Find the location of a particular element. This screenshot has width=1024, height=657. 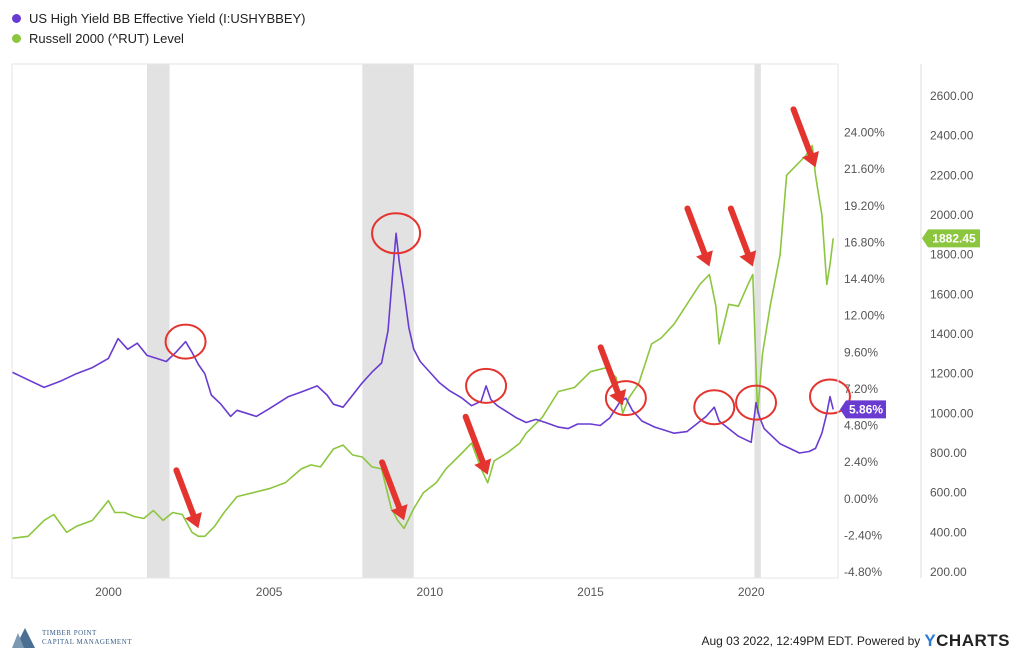

x-axis: 2000 2005 2010 2015 2020 is located at coordinates (430, 592).